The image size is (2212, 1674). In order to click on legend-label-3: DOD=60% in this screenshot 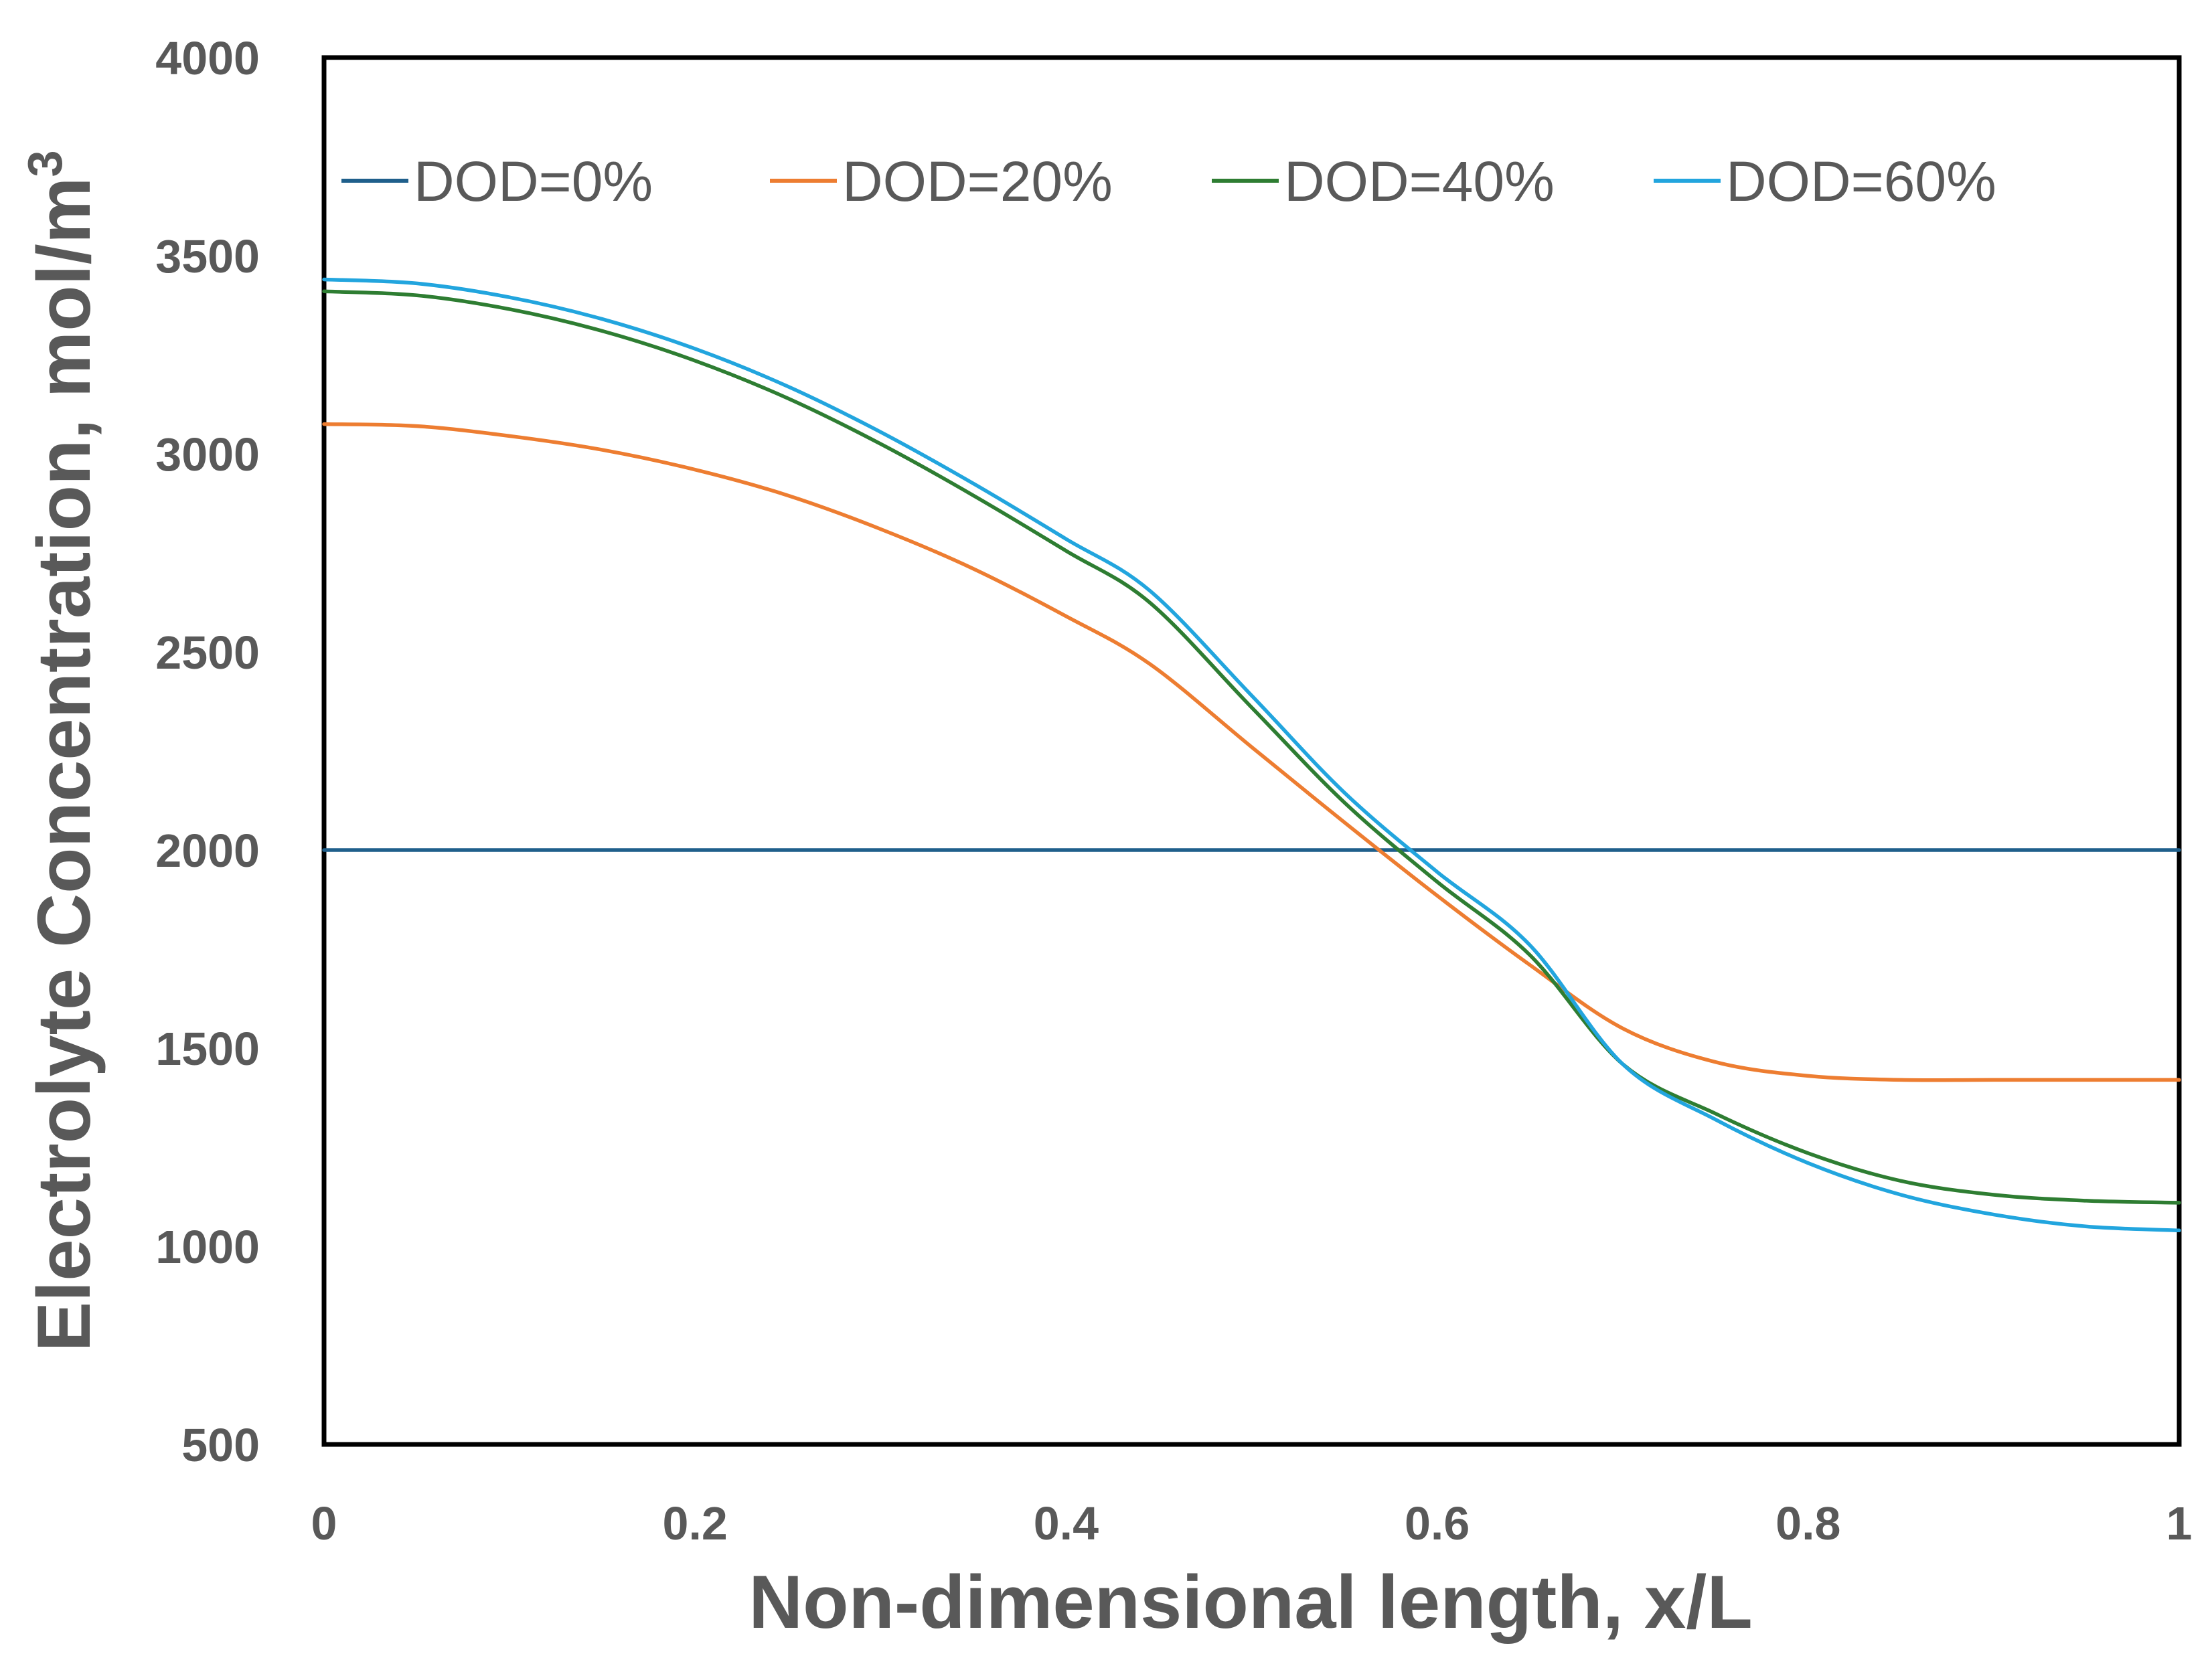, I will do `click(1861, 181)`.